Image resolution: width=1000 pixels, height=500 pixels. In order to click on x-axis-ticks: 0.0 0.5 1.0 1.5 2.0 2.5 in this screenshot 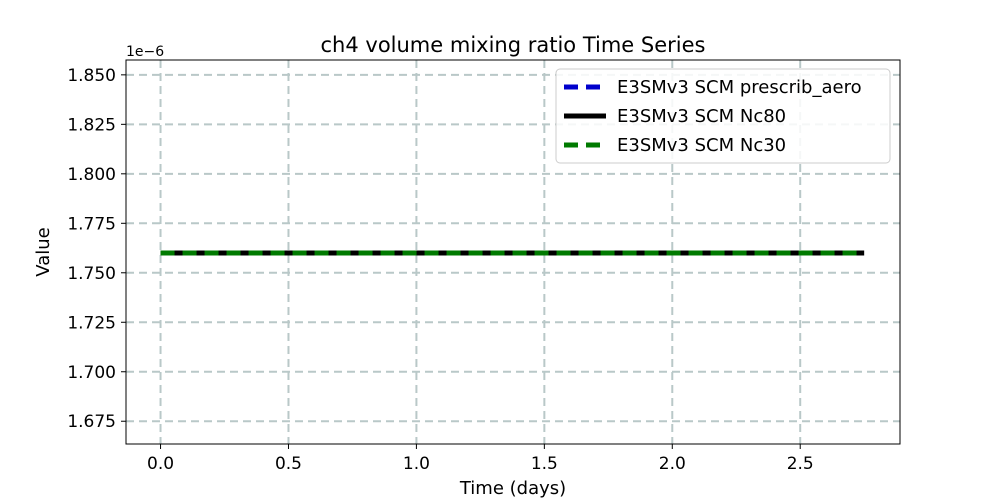, I will do `click(480, 459)`.